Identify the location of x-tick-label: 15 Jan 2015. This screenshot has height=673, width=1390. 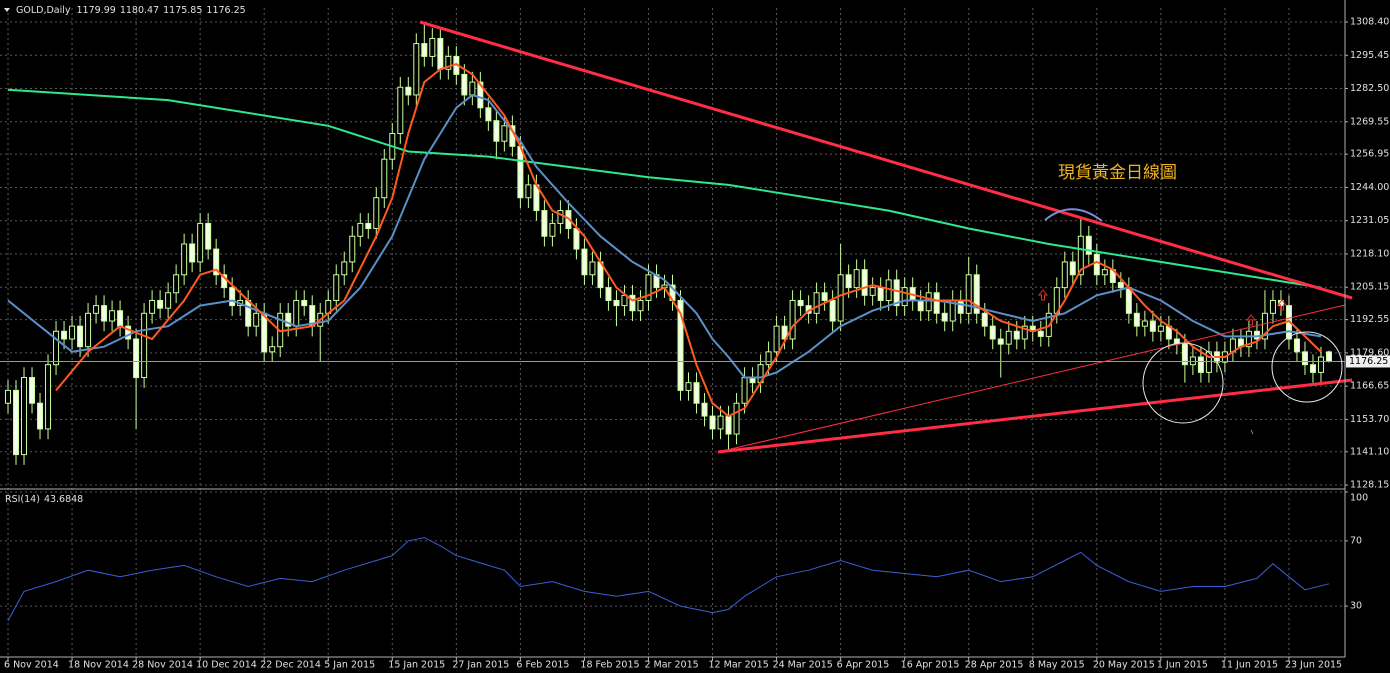
(416, 665).